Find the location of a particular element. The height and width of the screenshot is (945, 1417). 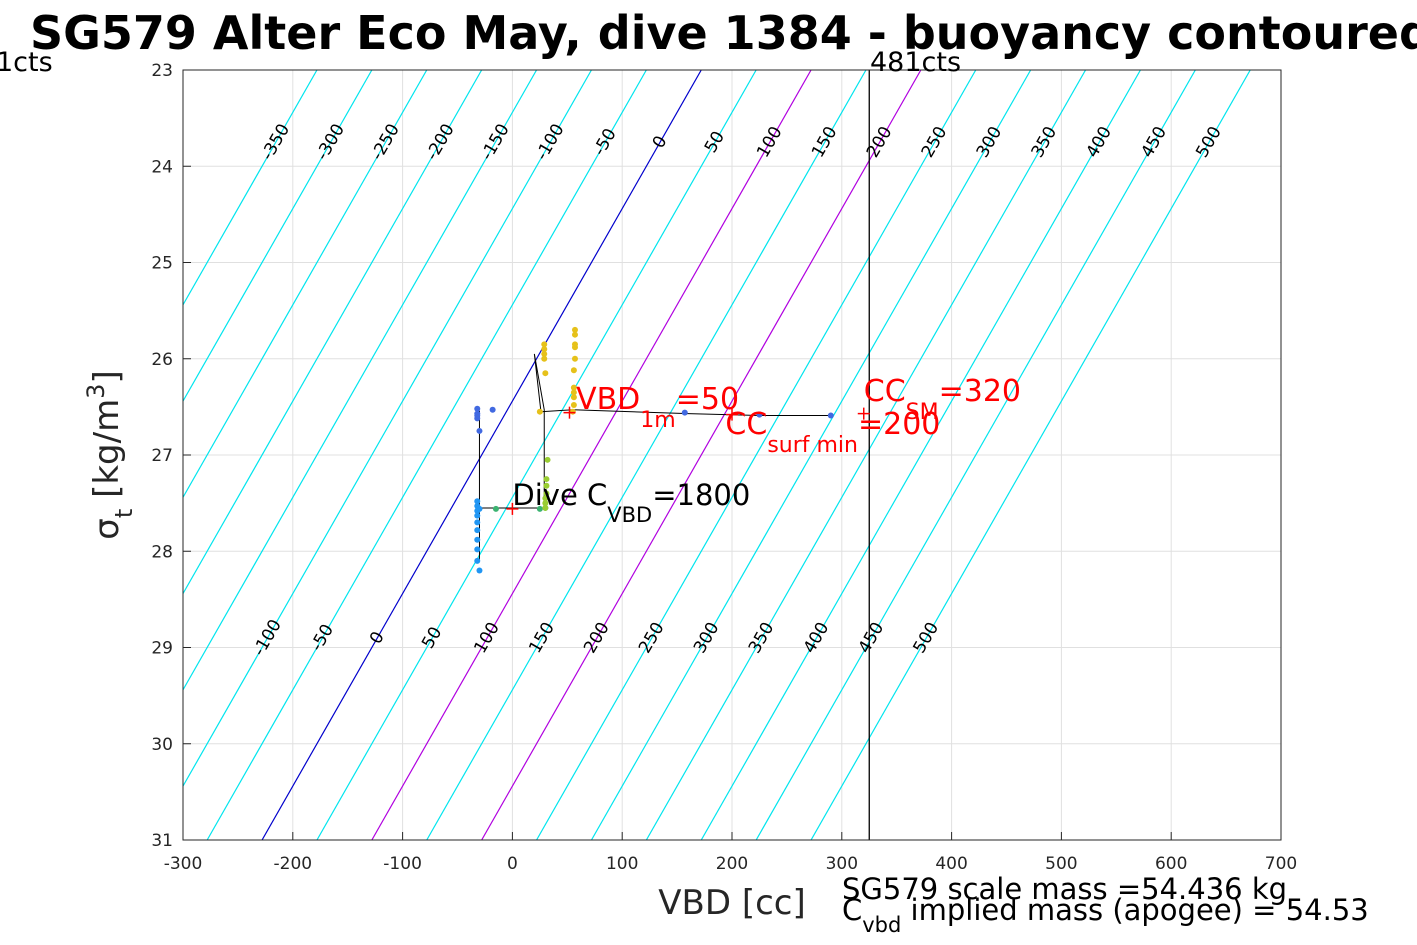

scale-mass-text: SG579 scale mass =54.436 kg is located at coordinates (1064, 889).